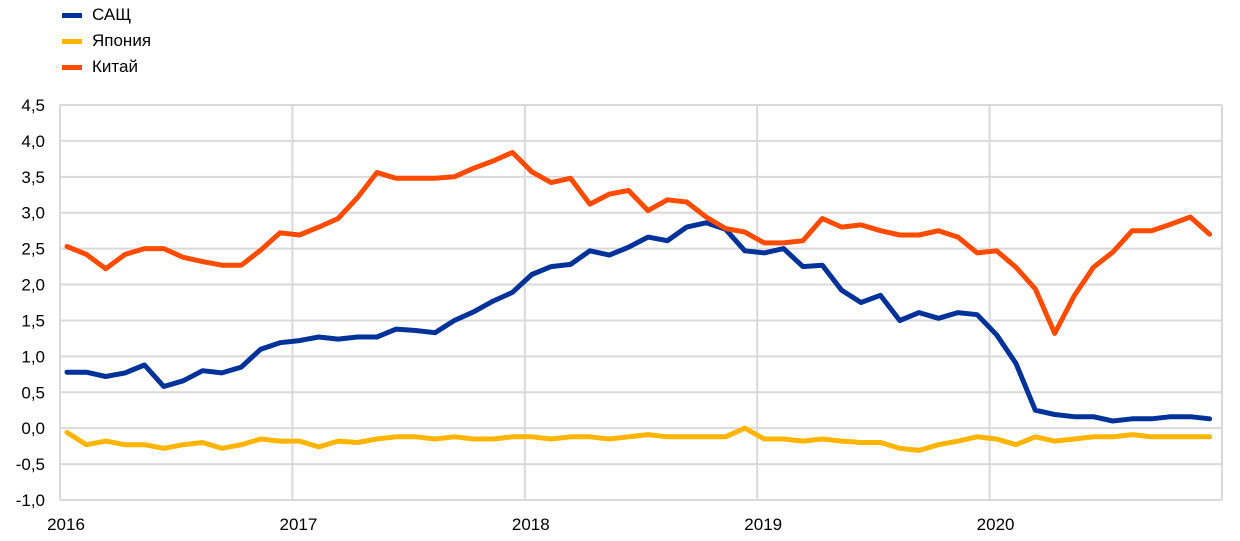  Describe the element at coordinates (33, 285) in the screenshot. I see `y-tick-label: 2,0` at that location.